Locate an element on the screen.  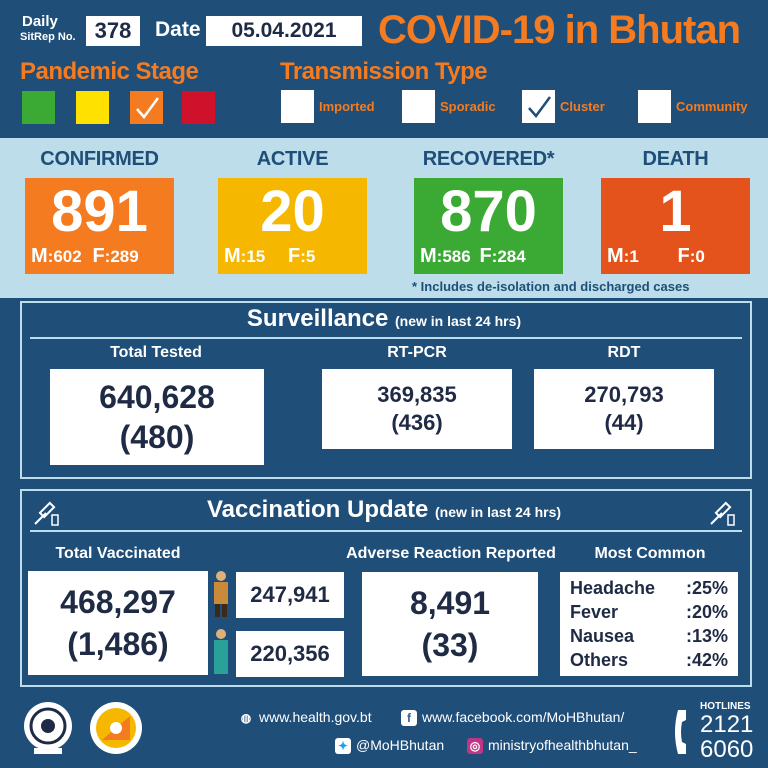
most-common-label: Most Common is located at coordinates (650, 553).